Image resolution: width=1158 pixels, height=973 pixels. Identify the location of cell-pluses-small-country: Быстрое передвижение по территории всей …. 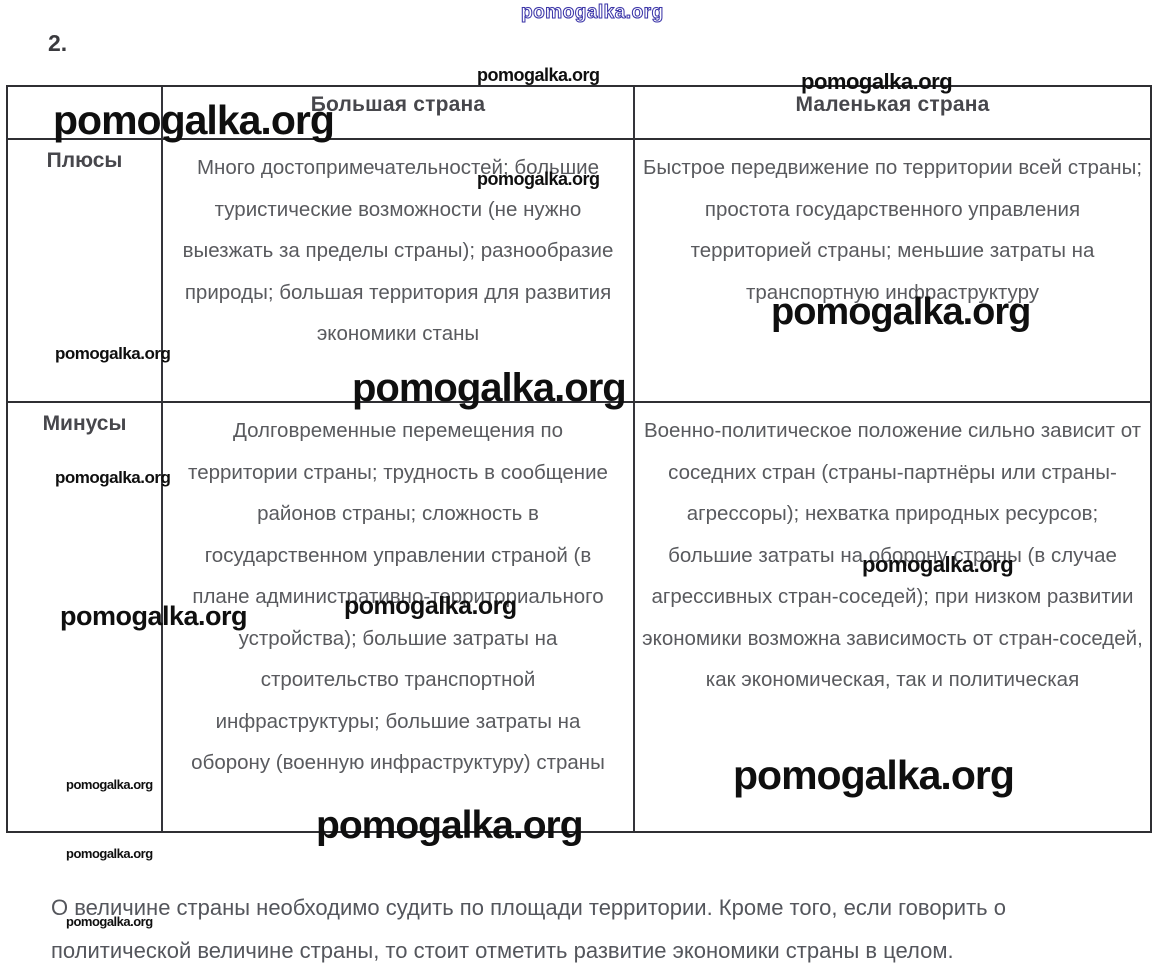
(892, 271).